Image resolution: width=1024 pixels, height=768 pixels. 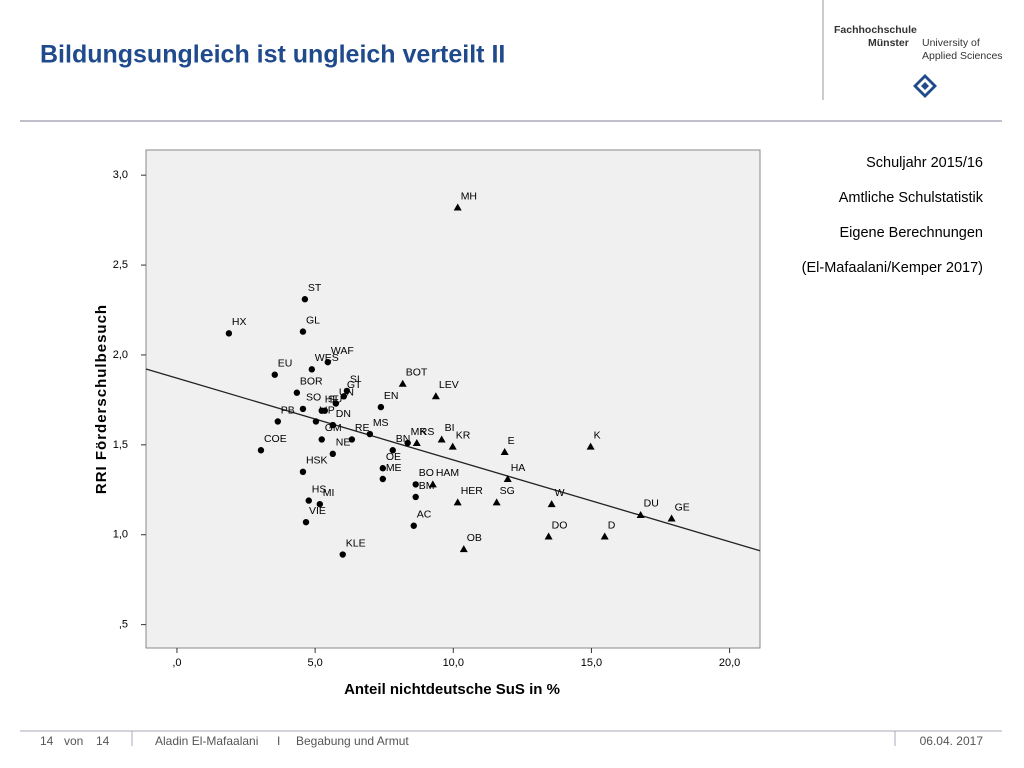 What do you see at coordinates (888, 43) in the screenshot?
I see `logo-text: Münster` at bounding box center [888, 43].